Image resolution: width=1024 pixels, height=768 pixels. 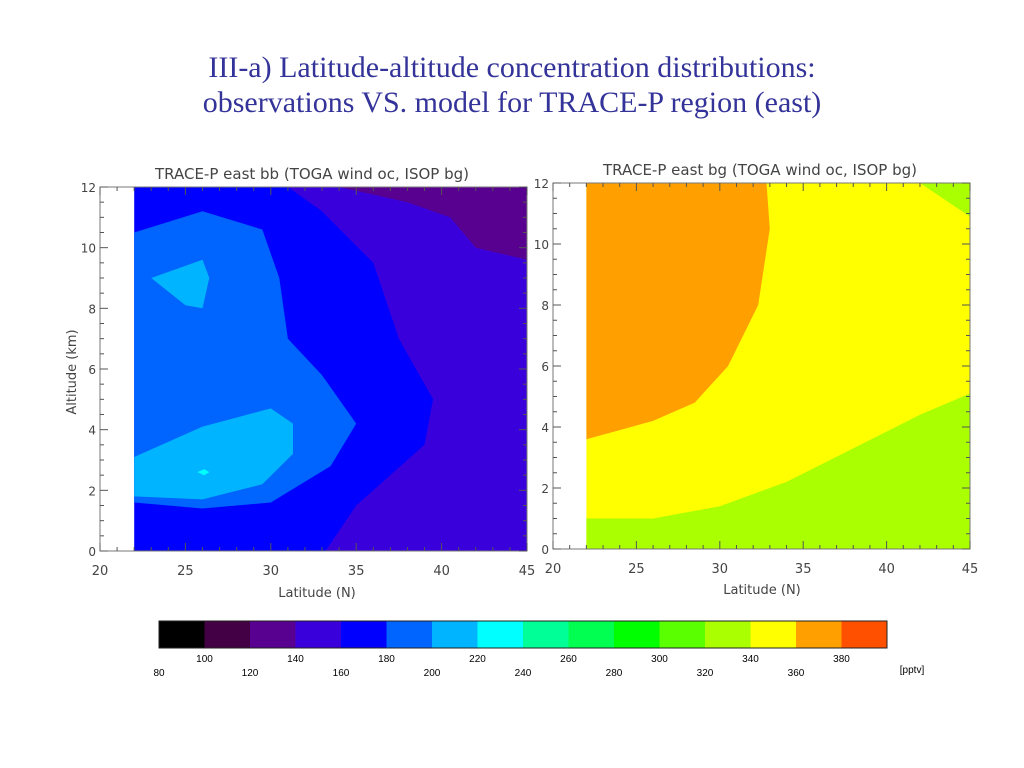 What do you see at coordinates (250, 673) in the screenshot?
I see `colorbar-level-label: 120` at bounding box center [250, 673].